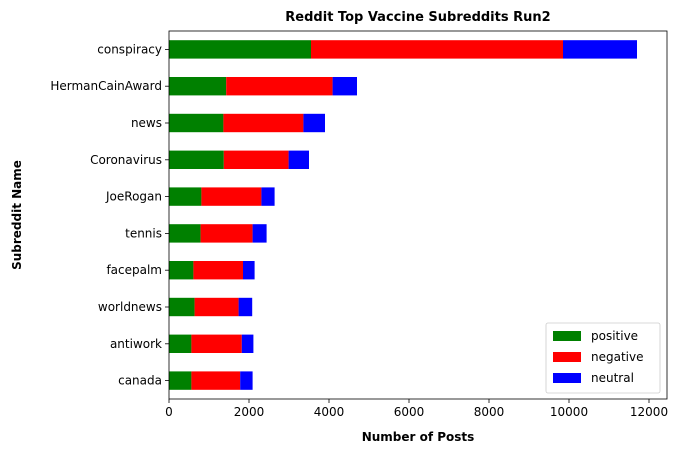 The width and height of the screenshot is (685, 453). I want to click on x-tick-label: 12000, so click(649, 412).